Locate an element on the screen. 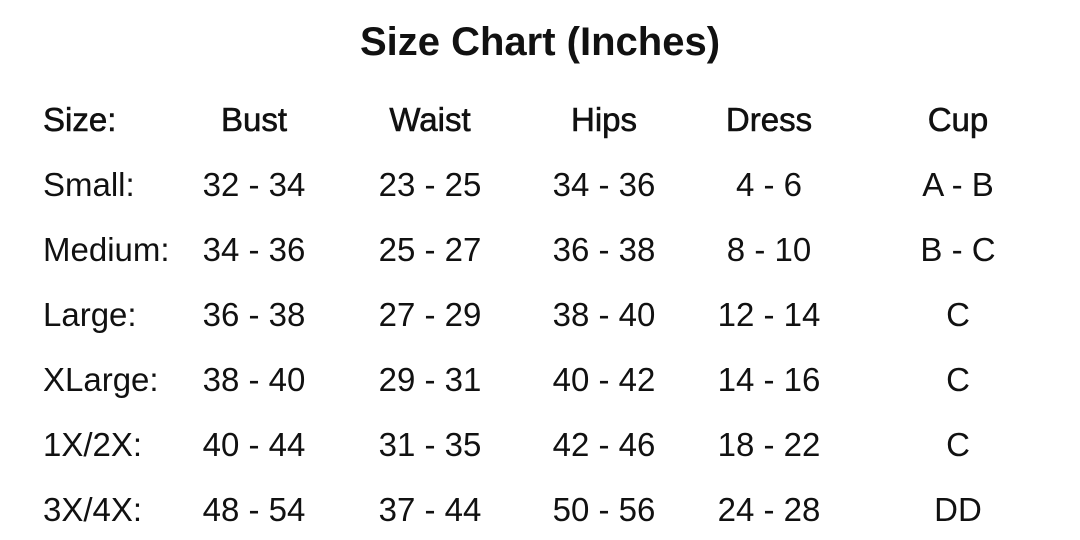 The height and width of the screenshot is (540, 1080). table-cell: A - B is located at coordinates (958, 184).